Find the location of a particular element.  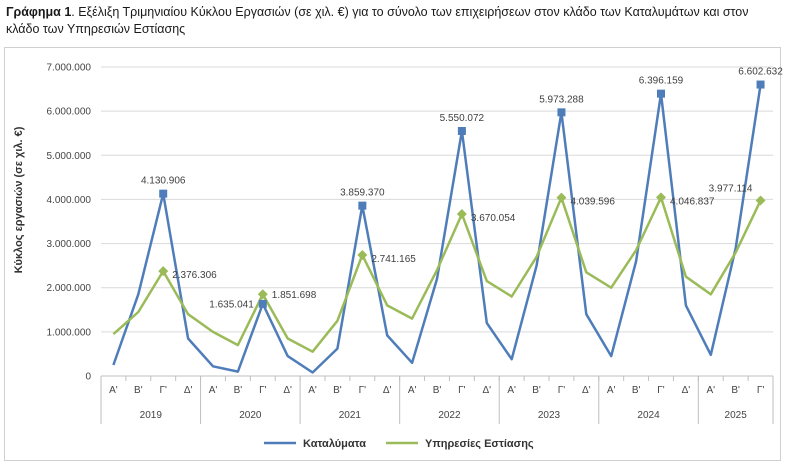

data-label-food-services: 3.977.114 is located at coordinates (731, 188).